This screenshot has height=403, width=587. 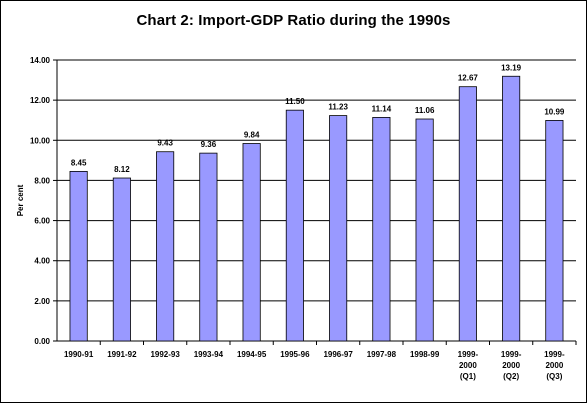 What do you see at coordinates (468, 78) in the screenshot?
I see `data-label: 12.67` at bounding box center [468, 78].